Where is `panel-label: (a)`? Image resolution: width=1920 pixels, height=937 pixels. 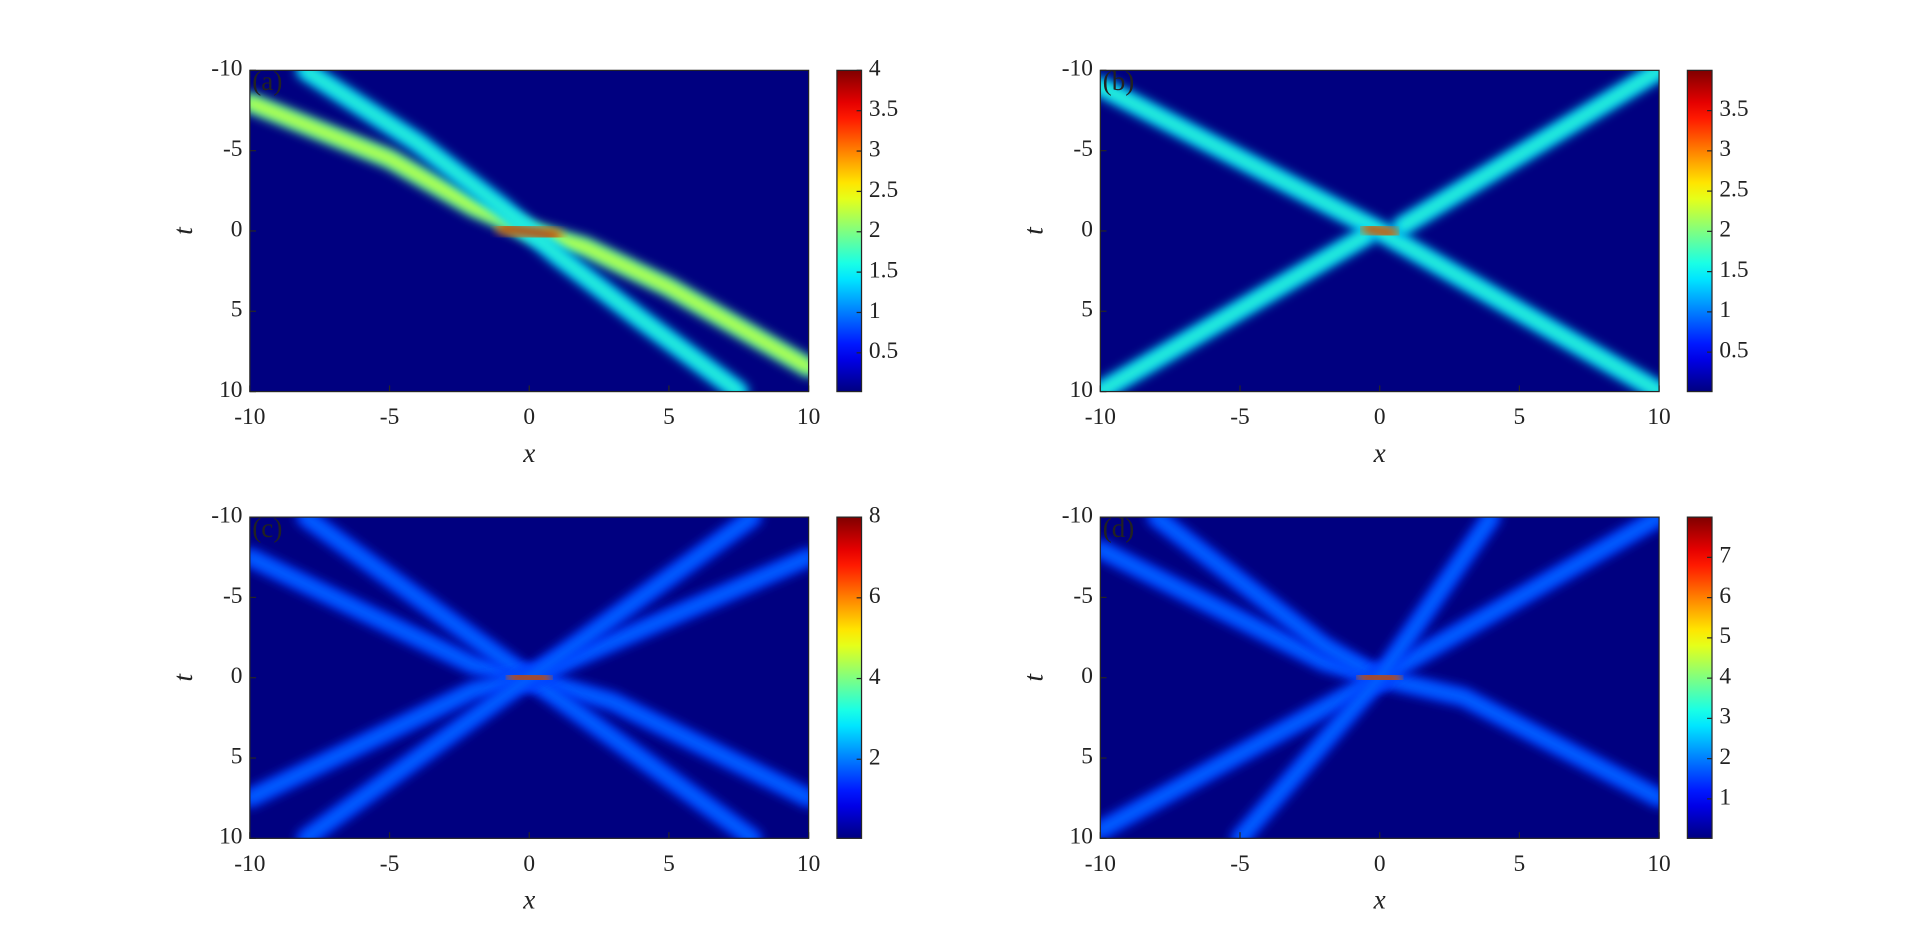 panel-label: (a) is located at coordinates (267, 81).